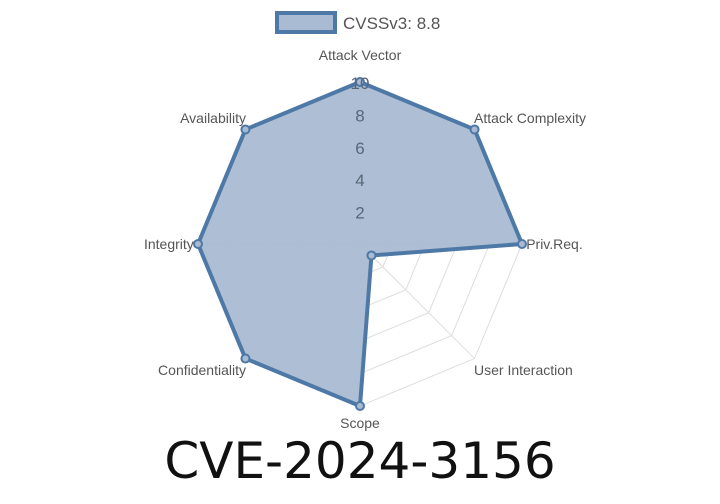  Describe the element at coordinates (359, 180) in the screenshot. I see `tick-label: 4` at that location.